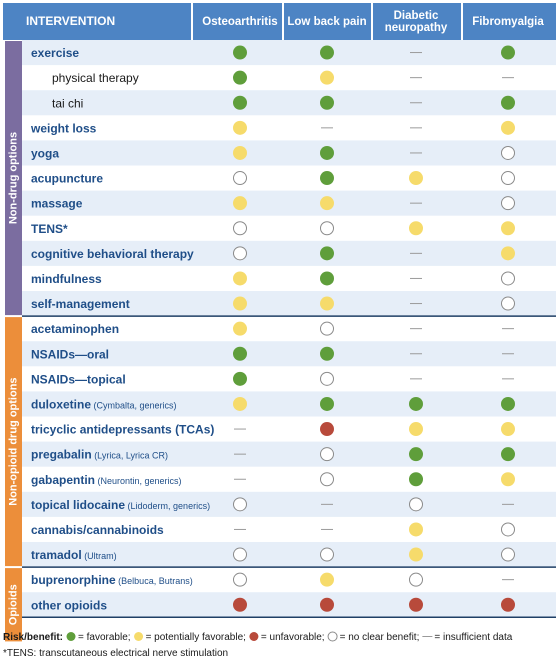  Describe the element at coordinates (380, 637) in the screenshot. I see `legend-no-clear-benefit-label: = no clear benefit;` at that location.